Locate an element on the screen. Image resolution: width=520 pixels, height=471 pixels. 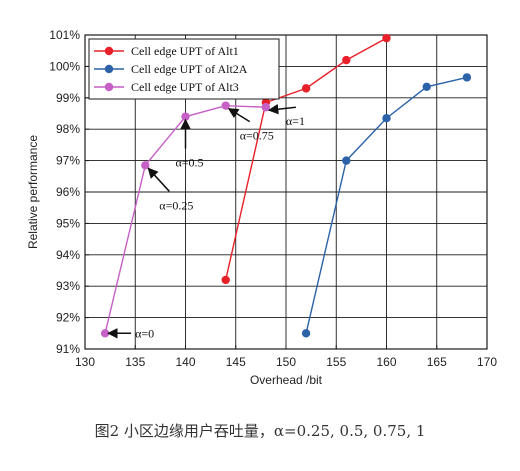
x-tick-label: 135 is located at coordinates (135, 362).